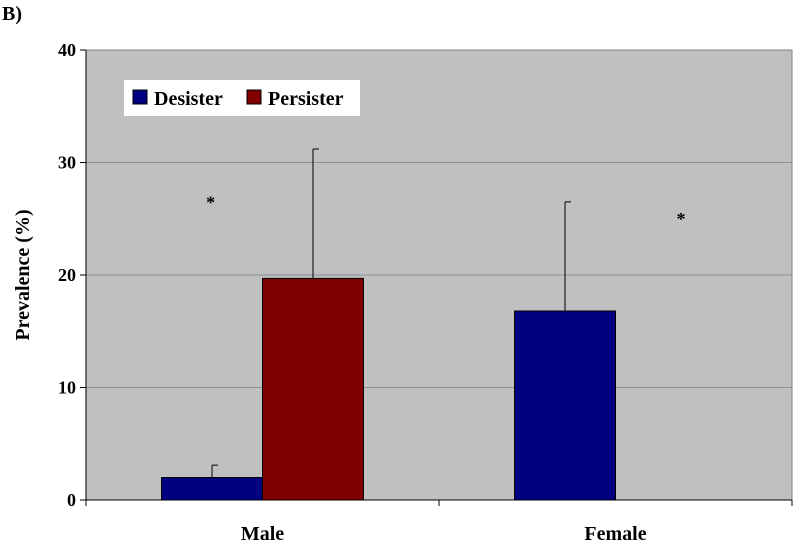 The image size is (800, 549). I want to click on legend: Desister Persister, so click(242, 98).